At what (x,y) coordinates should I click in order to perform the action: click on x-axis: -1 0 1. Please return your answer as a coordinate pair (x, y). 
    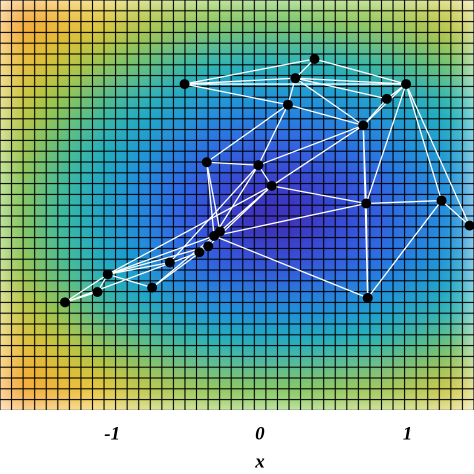
    Looking at the image, I should click on (258, 433).